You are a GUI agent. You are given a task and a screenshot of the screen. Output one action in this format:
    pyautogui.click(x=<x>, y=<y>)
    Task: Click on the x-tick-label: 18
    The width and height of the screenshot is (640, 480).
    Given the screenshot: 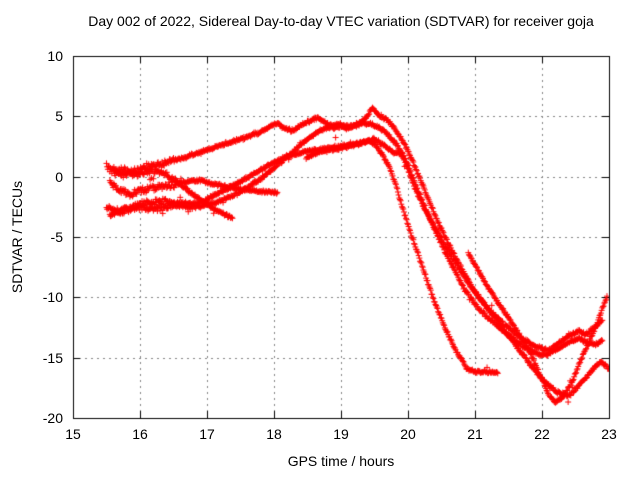 What is the action you would take?
    pyautogui.click(x=274, y=434)
    